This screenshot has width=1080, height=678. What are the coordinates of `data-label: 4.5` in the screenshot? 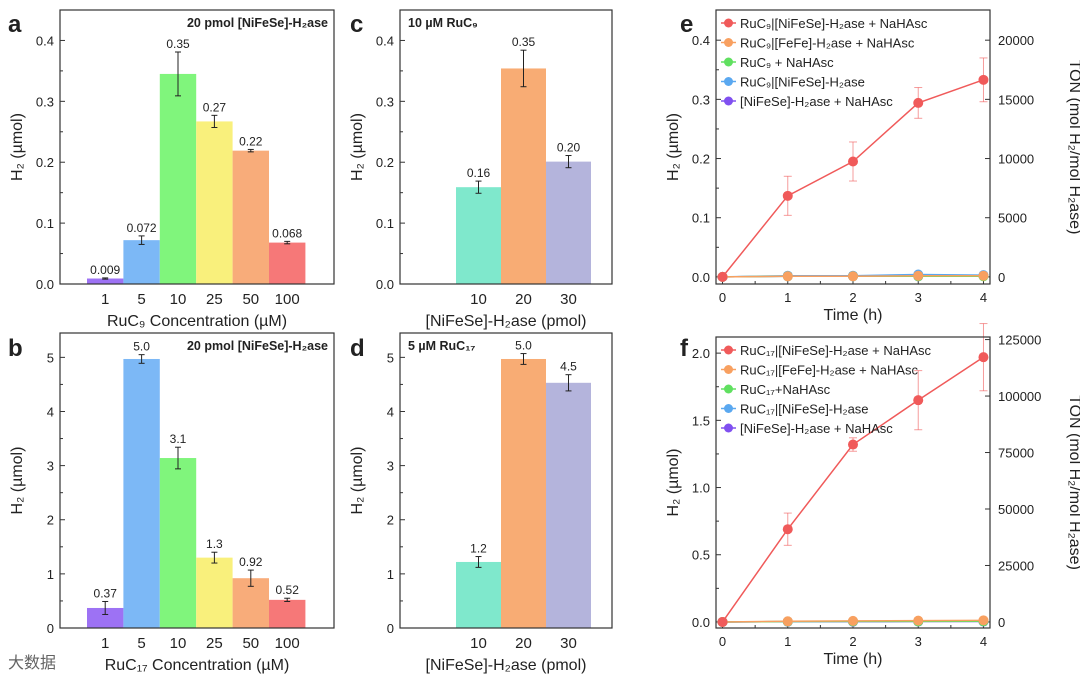 It's located at (568, 367).